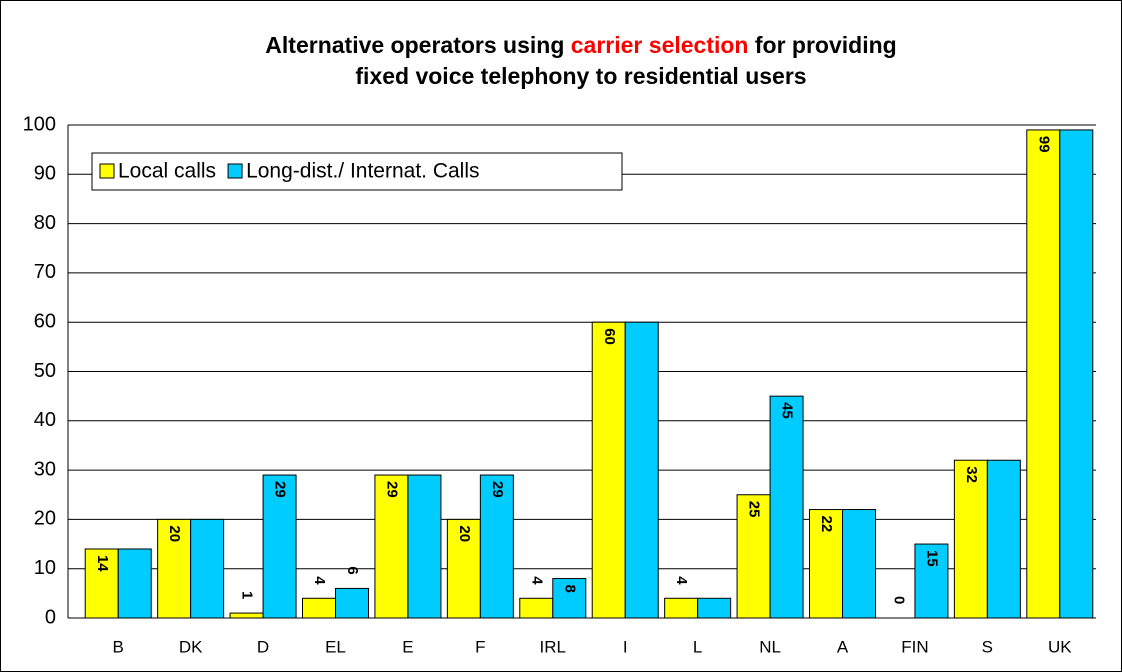 The width and height of the screenshot is (1122, 672). I want to click on y-tick-label: 30, so click(45, 469).